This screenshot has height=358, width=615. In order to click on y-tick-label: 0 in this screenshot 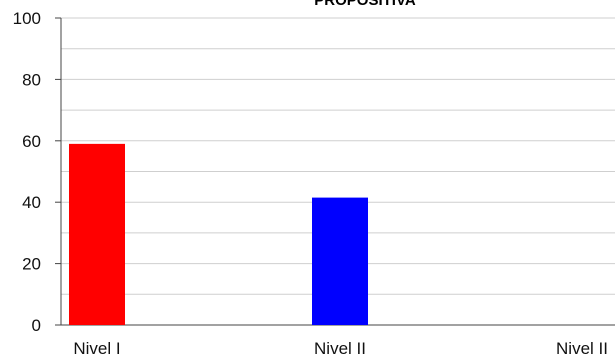, I will do `click(36, 325)`.